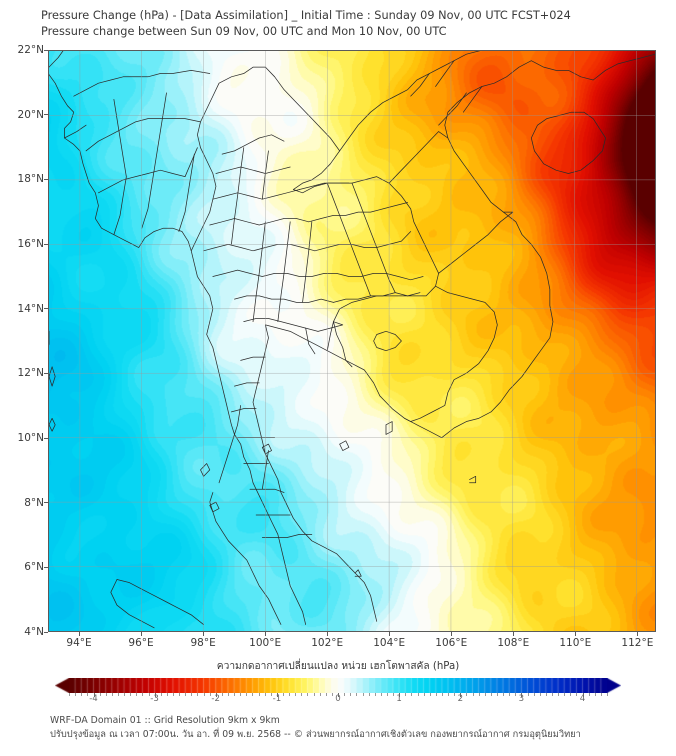 The height and width of the screenshot is (756, 676). What do you see at coordinates (203, 643) in the screenshot?
I see `lon-tick-label: 98°E` at bounding box center [203, 643].